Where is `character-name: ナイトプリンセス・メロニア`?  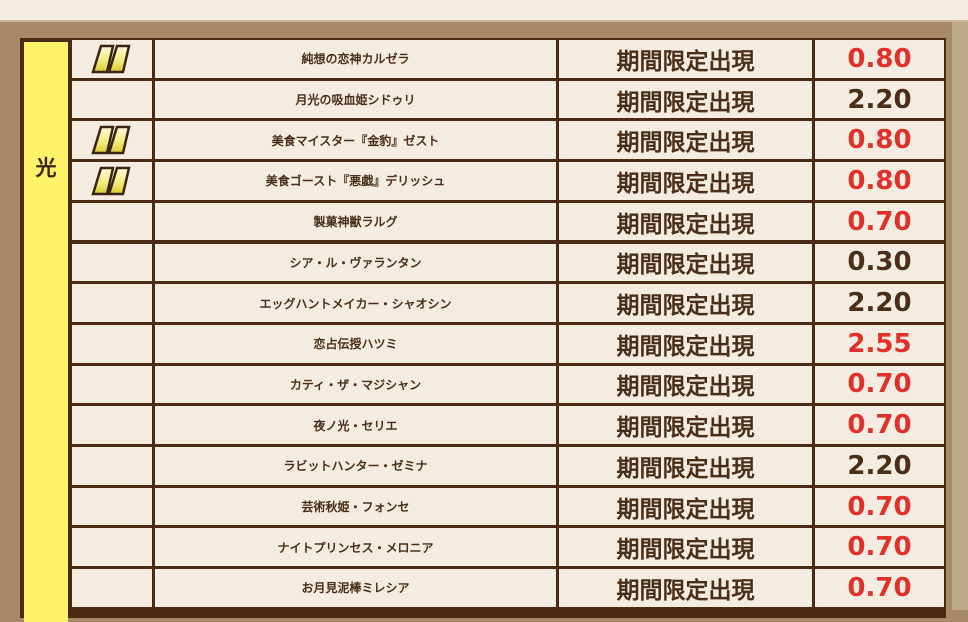 character-name: ナイトプリンセス・メロニア is located at coordinates (355, 547).